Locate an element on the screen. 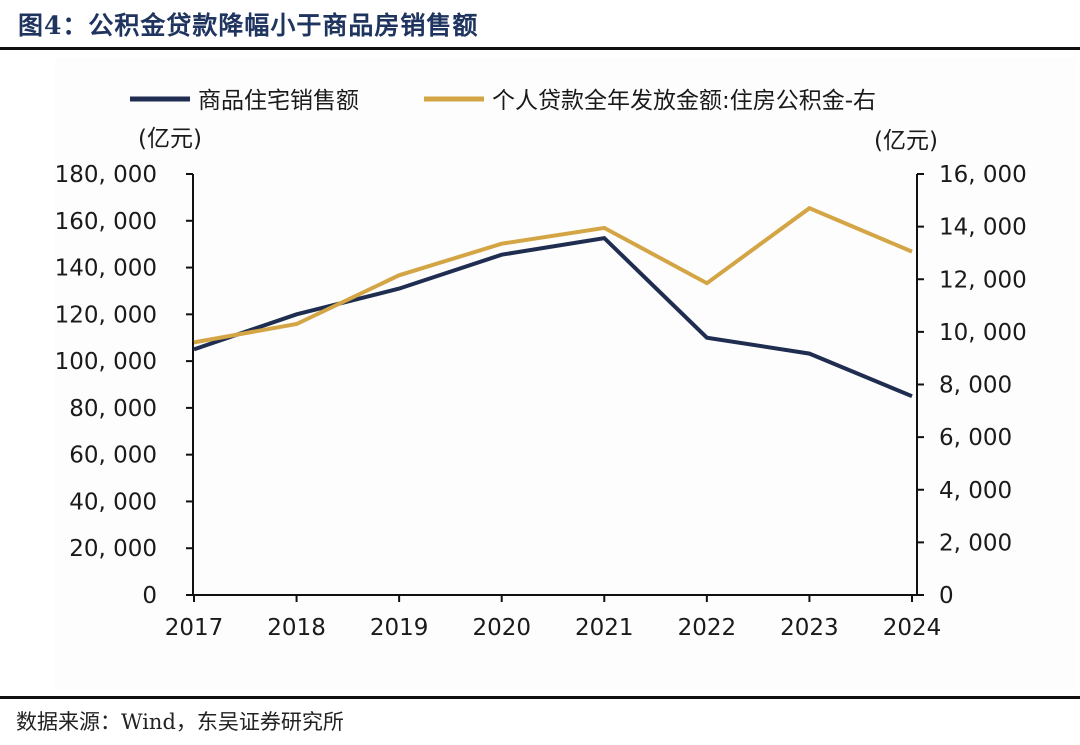  series-line-provident-fund-loans is located at coordinates (553, 275).